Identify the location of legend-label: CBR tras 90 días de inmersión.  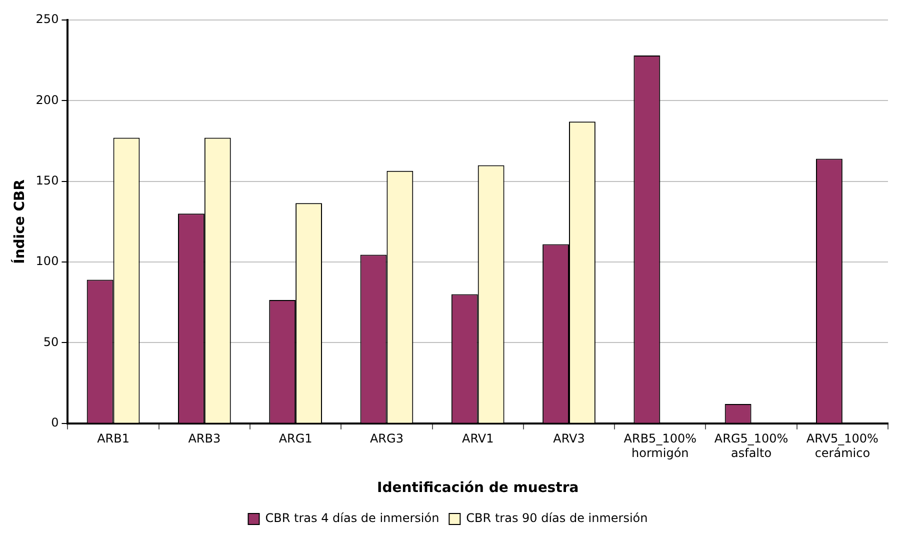
(557, 518).